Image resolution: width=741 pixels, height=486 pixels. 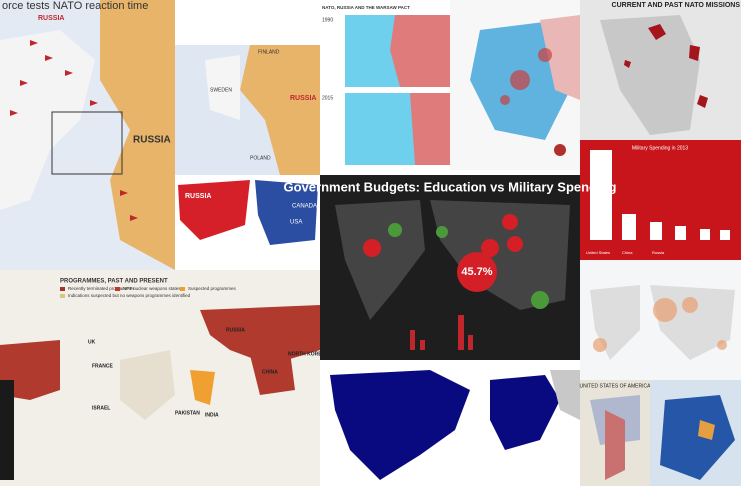 What do you see at coordinates (616, 386) in the screenshot?
I see `panel-title: UNITED STATES OF AMERICA` at bounding box center [616, 386].